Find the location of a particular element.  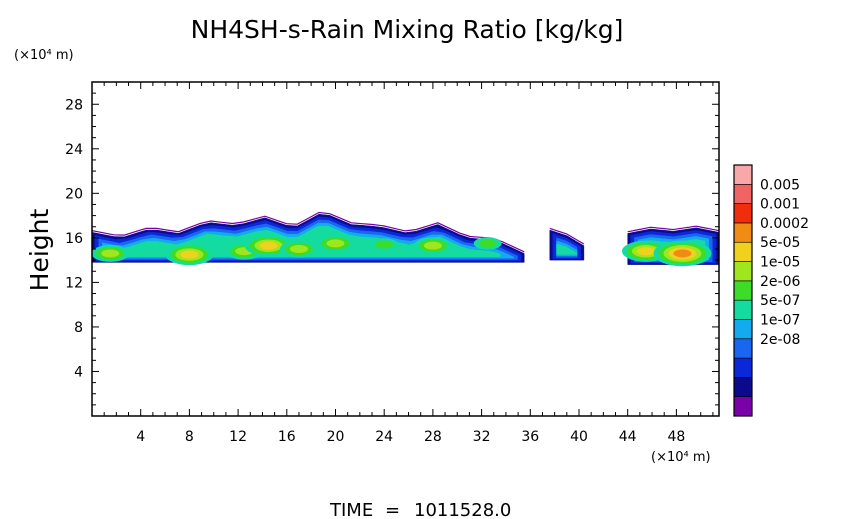

time-equals: = is located at coordinates (392, 509).